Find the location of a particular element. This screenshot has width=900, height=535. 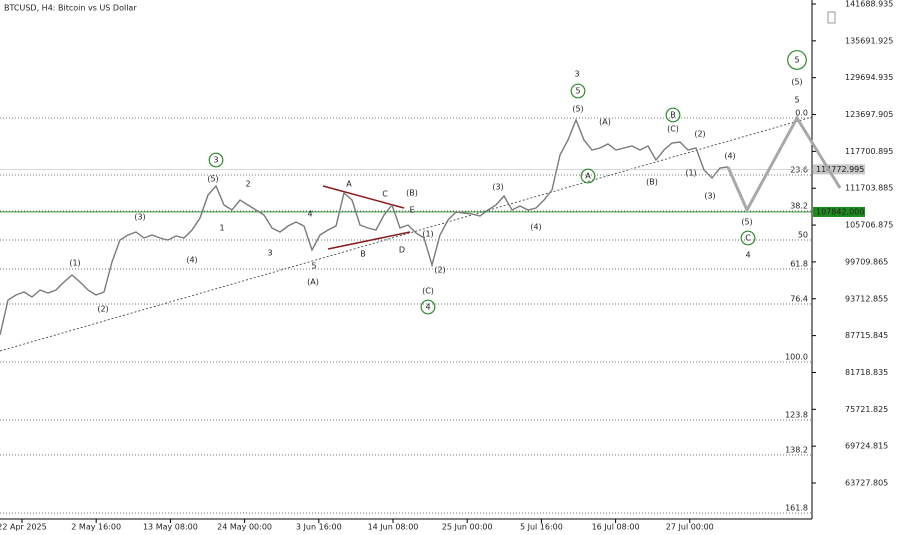

x-tick-label: 22 Apr 2025 is located at coordinates (23, 527).